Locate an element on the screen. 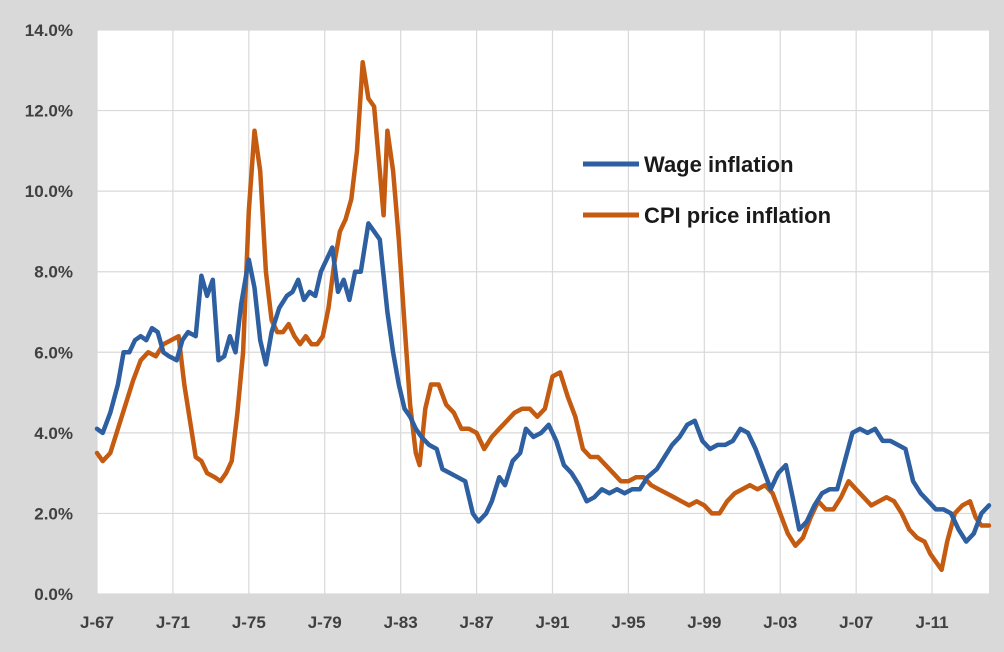 This screenshot has height=652, width=1004. x-tick-label: J-03 is located at coordinates (780, 622).